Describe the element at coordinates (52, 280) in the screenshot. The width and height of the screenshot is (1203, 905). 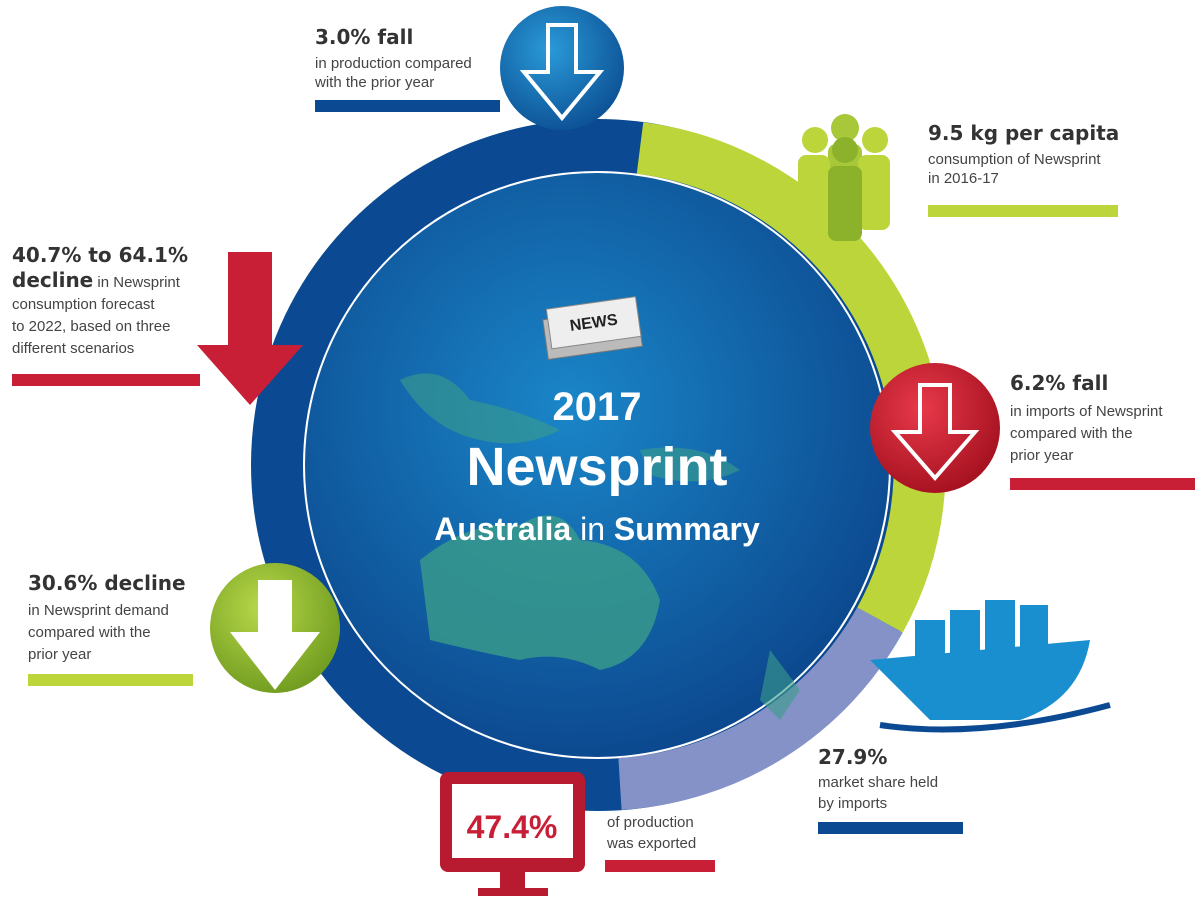
I see `lead: decline` at that location.